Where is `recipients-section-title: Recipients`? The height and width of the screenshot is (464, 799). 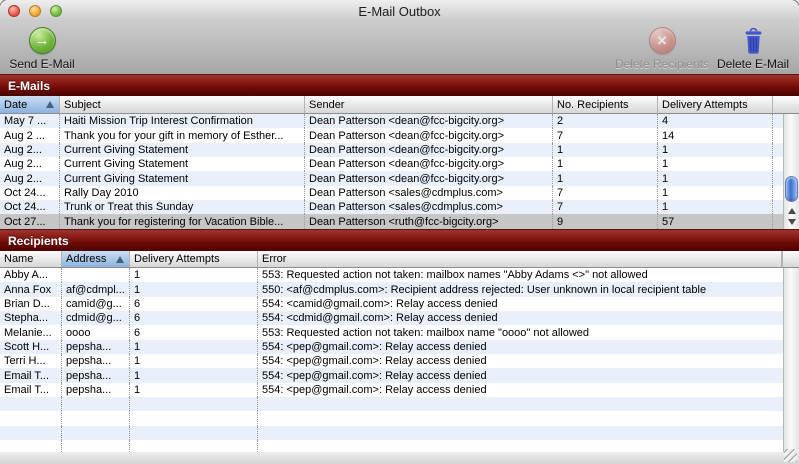
recipients-section-title: Recipients is located at coordinates (38, 241).